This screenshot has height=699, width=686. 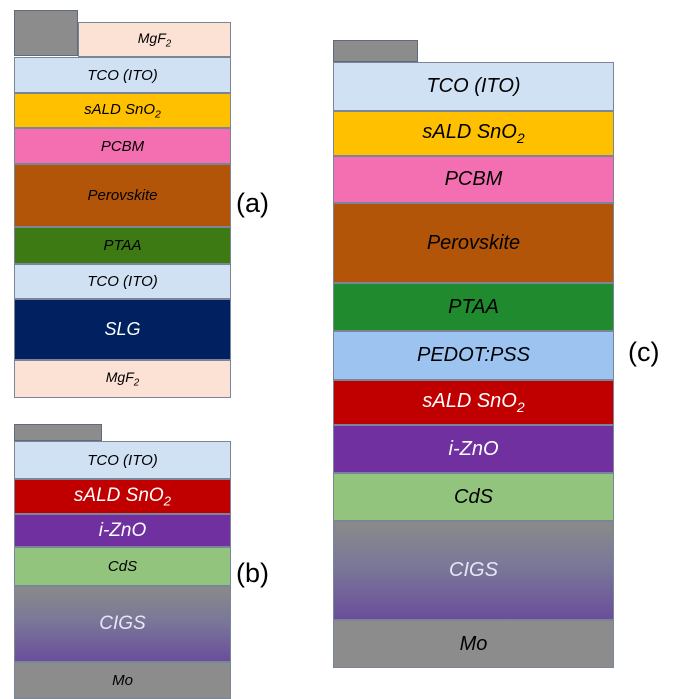 What do you see at coordinates (520, 137) in the screenshot?
I see `panel-c-layer-sald-sno2-top-subscript: 2` at bounding box center [520, 137].